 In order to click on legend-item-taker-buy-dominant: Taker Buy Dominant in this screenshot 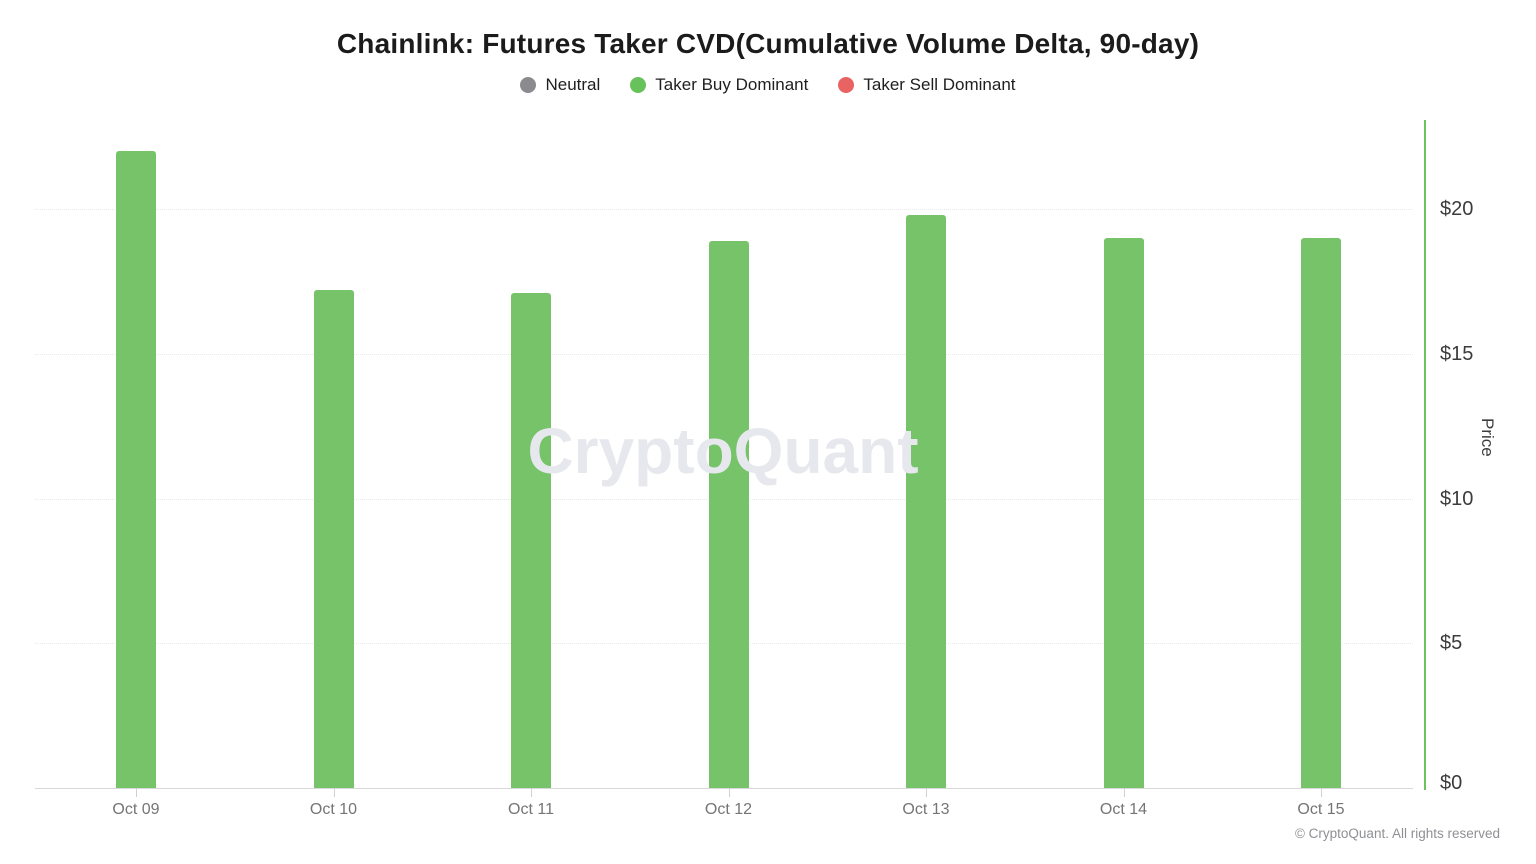, I will do `click(719, 85)`.